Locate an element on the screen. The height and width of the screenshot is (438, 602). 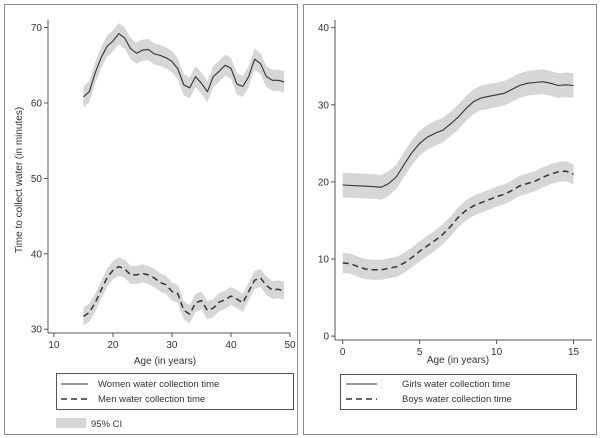
right-series-line-boys is located at coordinates (458, 220).